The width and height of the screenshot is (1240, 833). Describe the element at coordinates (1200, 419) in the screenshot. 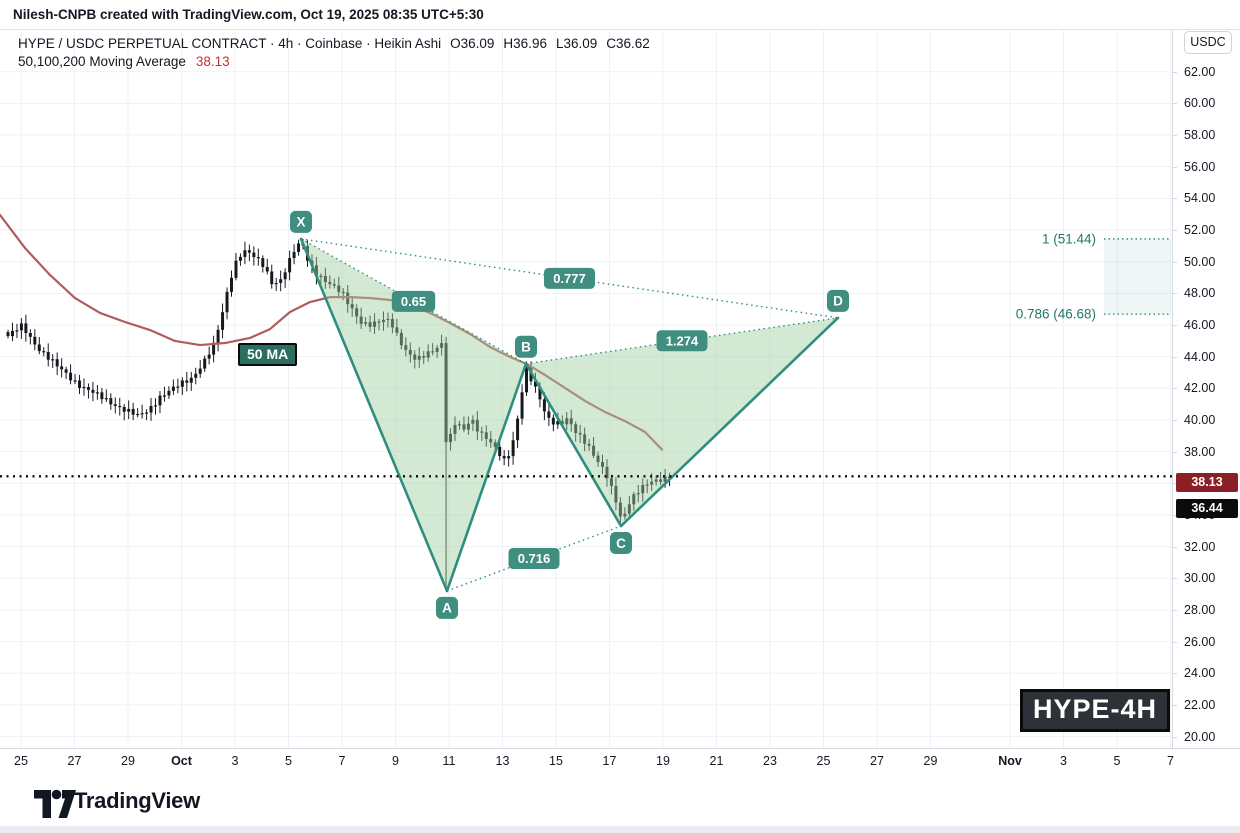

I see `price-tick-label: 40.00` at that location.